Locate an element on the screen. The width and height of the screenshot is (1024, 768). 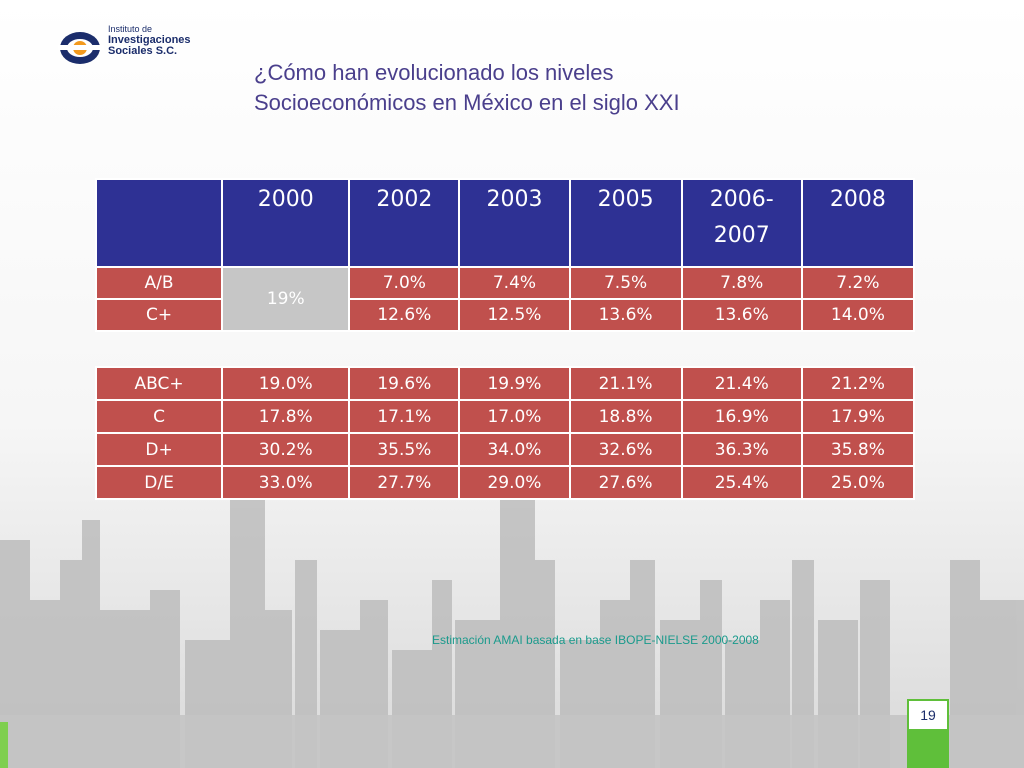
table-cell: 7.5% is located at coordinates (625, 283).